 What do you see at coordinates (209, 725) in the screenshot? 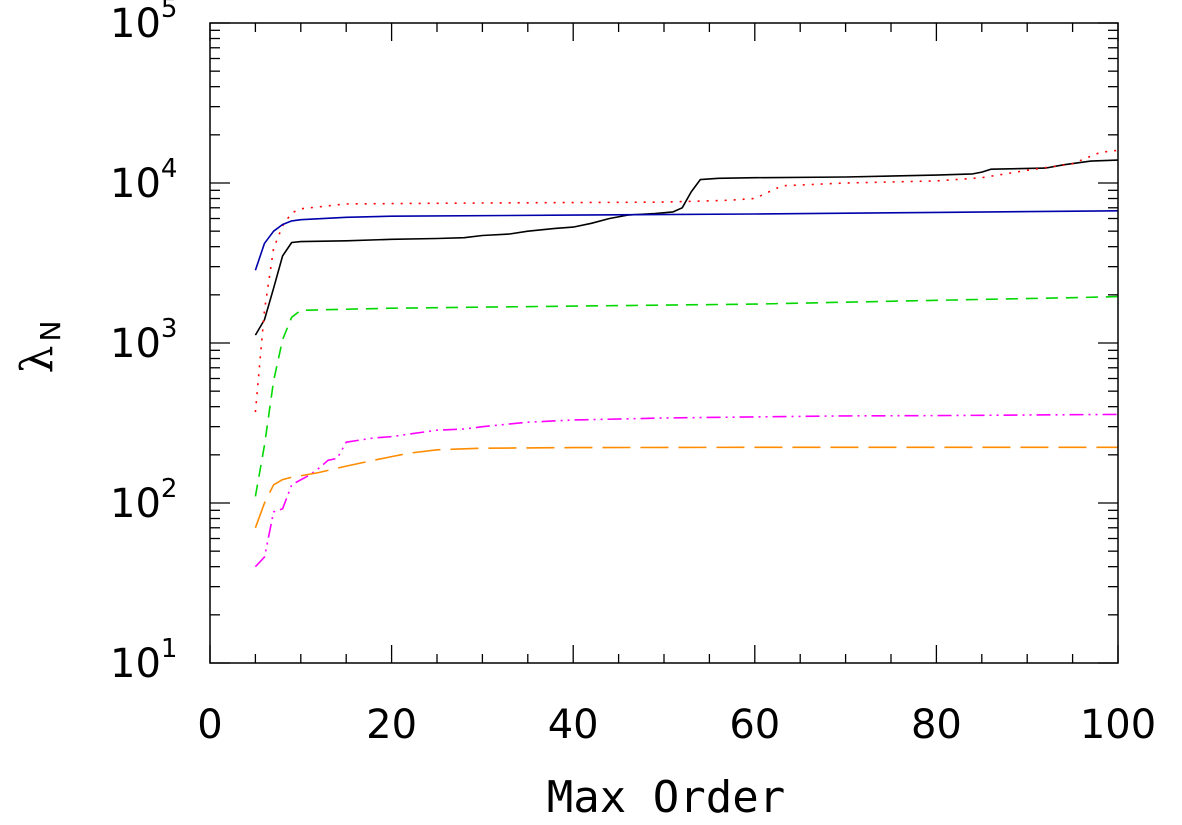
I see `x-tick-label: 0` at bounding box center [209, 725].